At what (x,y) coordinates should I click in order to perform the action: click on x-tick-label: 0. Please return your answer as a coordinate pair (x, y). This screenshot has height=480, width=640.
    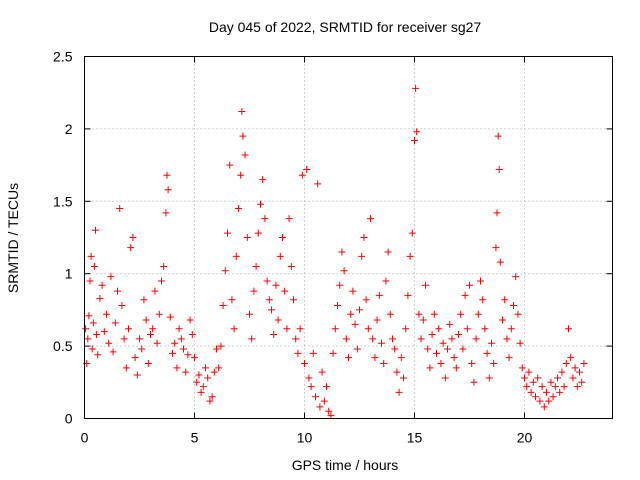
    Looking at the image, I should click on (85, 438).